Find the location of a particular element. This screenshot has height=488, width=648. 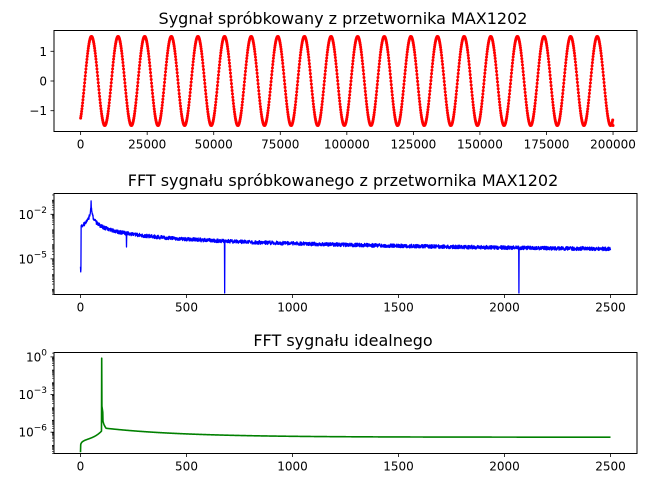

y-tick-label: −1 is located at coordinates (38, 111).